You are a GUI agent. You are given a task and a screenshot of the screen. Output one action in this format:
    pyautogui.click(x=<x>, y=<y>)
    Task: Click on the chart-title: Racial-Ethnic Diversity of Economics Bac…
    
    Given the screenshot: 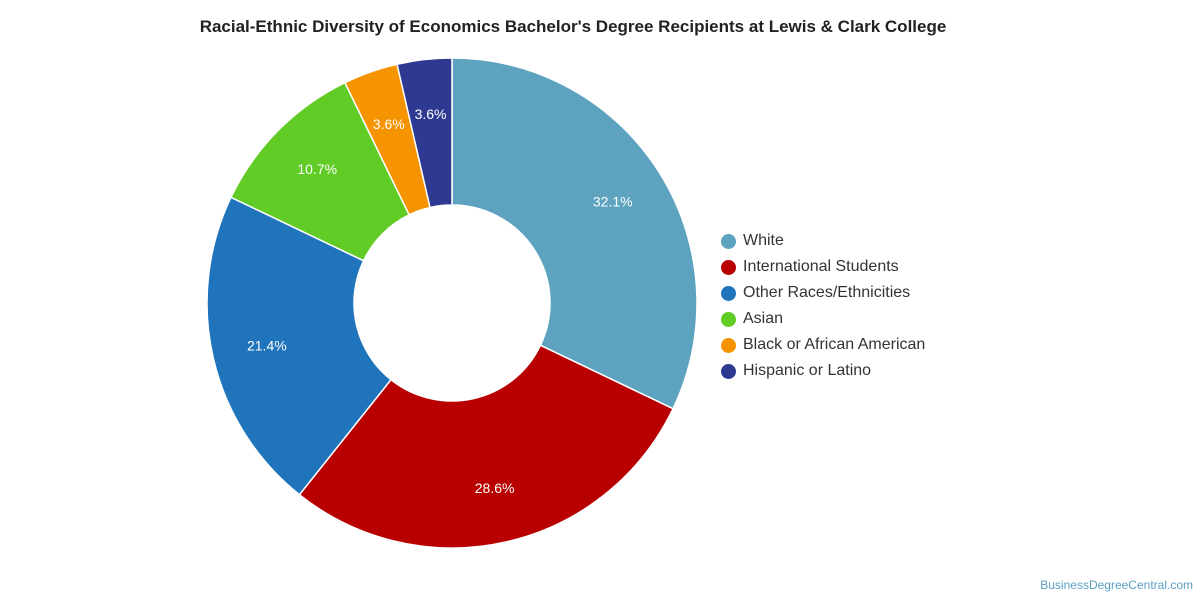 What is the action you would take?
    pyautogui.click(x=573, y=26)
    